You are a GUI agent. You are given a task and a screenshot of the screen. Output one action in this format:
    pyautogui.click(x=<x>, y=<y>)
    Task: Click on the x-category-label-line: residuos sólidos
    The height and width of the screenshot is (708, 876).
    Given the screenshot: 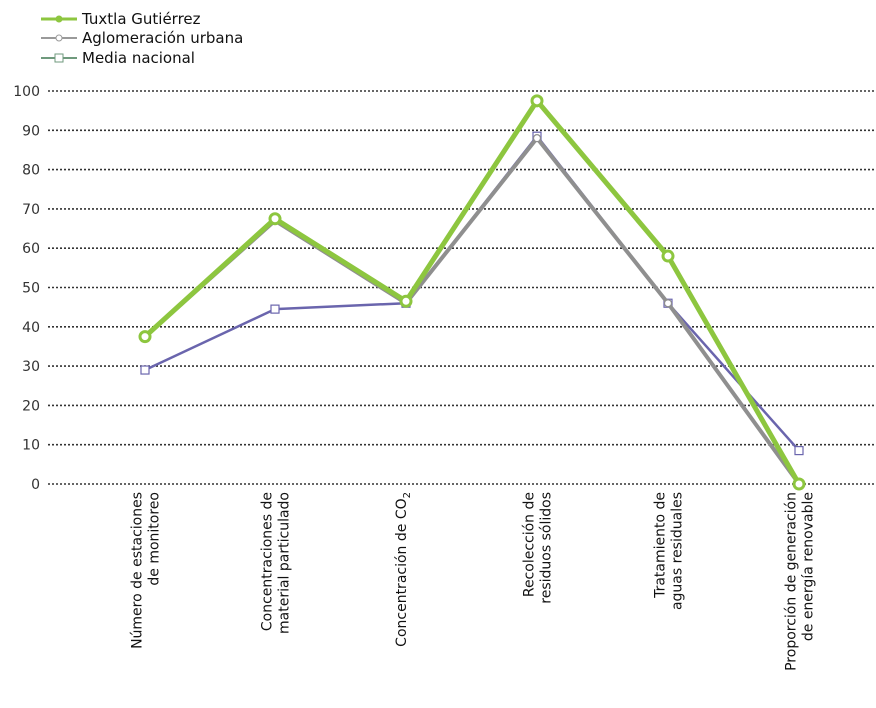 What is the action you would take?
    pyautogui.click(x=547, y=548)
    